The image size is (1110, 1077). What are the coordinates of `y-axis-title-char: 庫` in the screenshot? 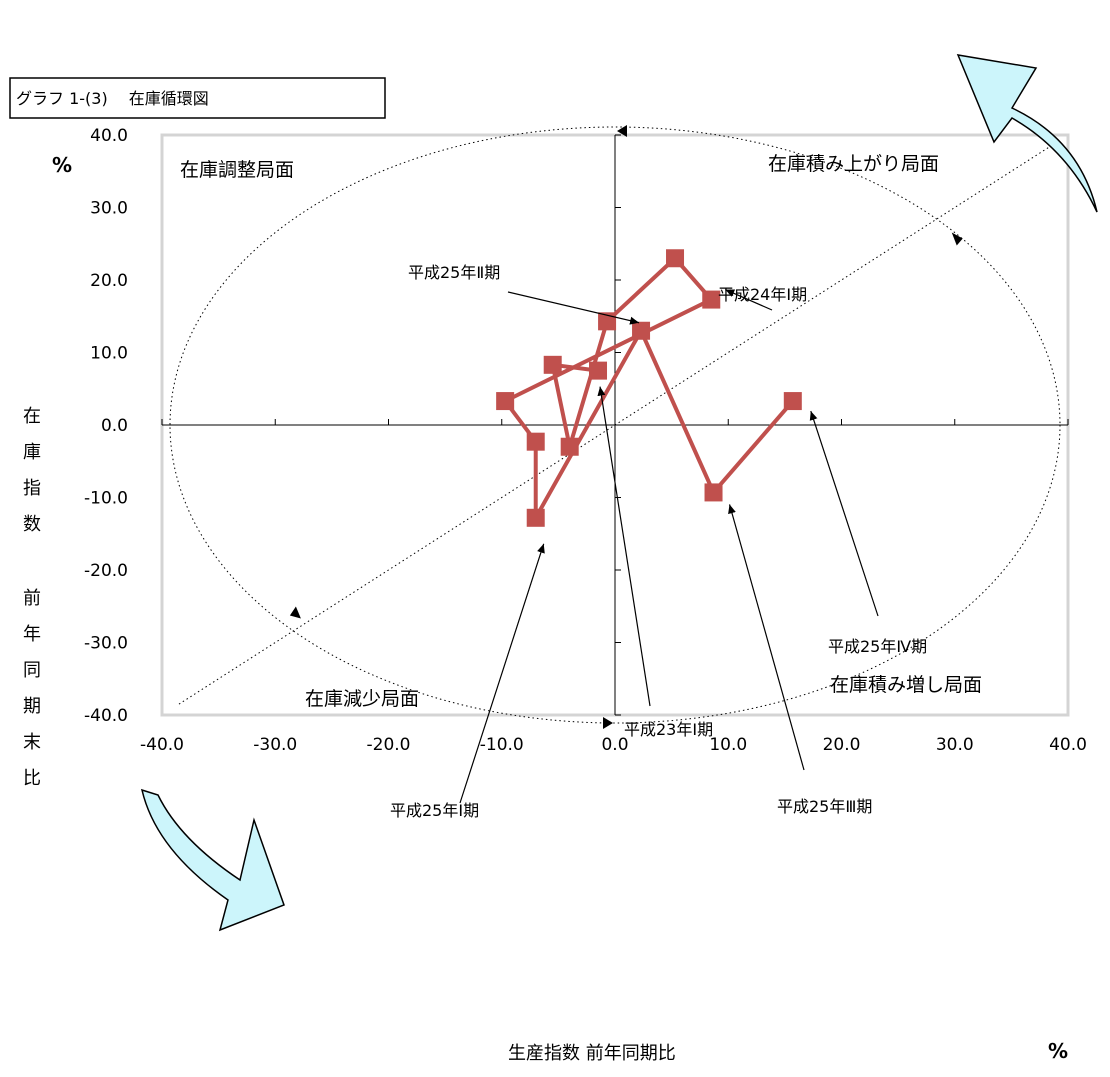 It's located at (32, 452).